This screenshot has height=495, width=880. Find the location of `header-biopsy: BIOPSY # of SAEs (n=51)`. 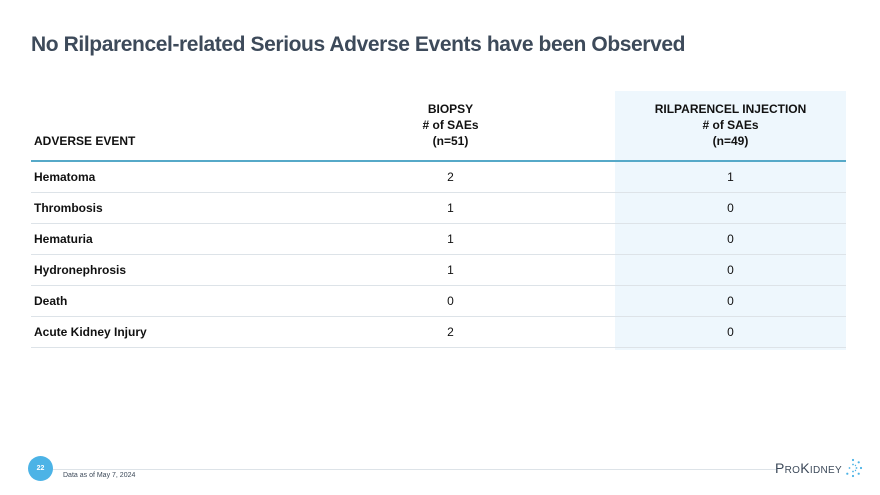

header-biopsy: BIOPSY # of SAEs (n=51) is located at coordinates (450, 126).